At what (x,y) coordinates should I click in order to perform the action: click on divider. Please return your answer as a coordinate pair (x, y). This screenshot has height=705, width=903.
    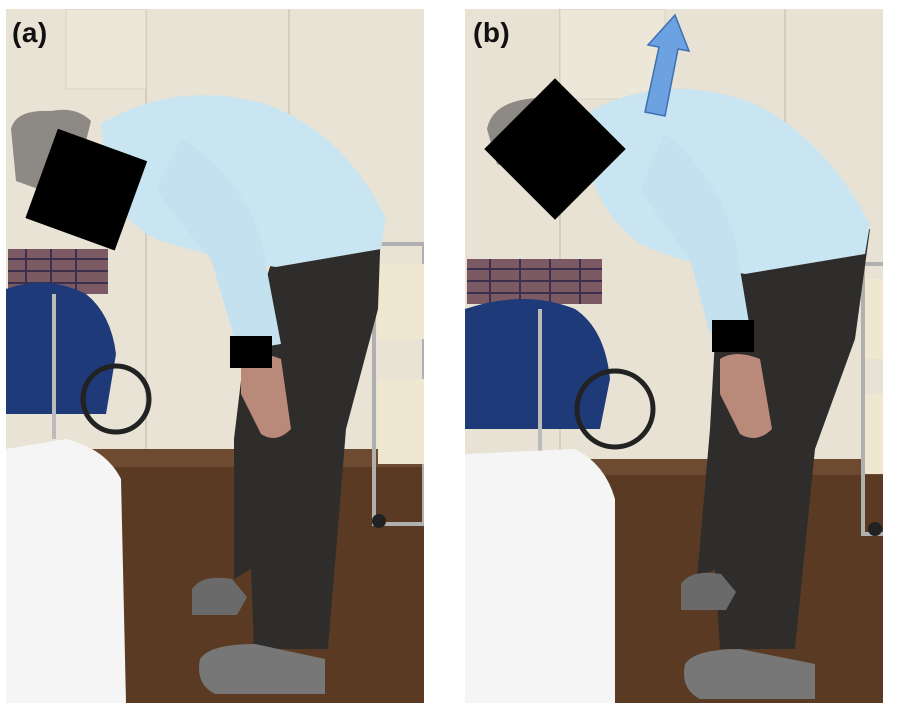
    Looking at the image, I should click on (444, 352).